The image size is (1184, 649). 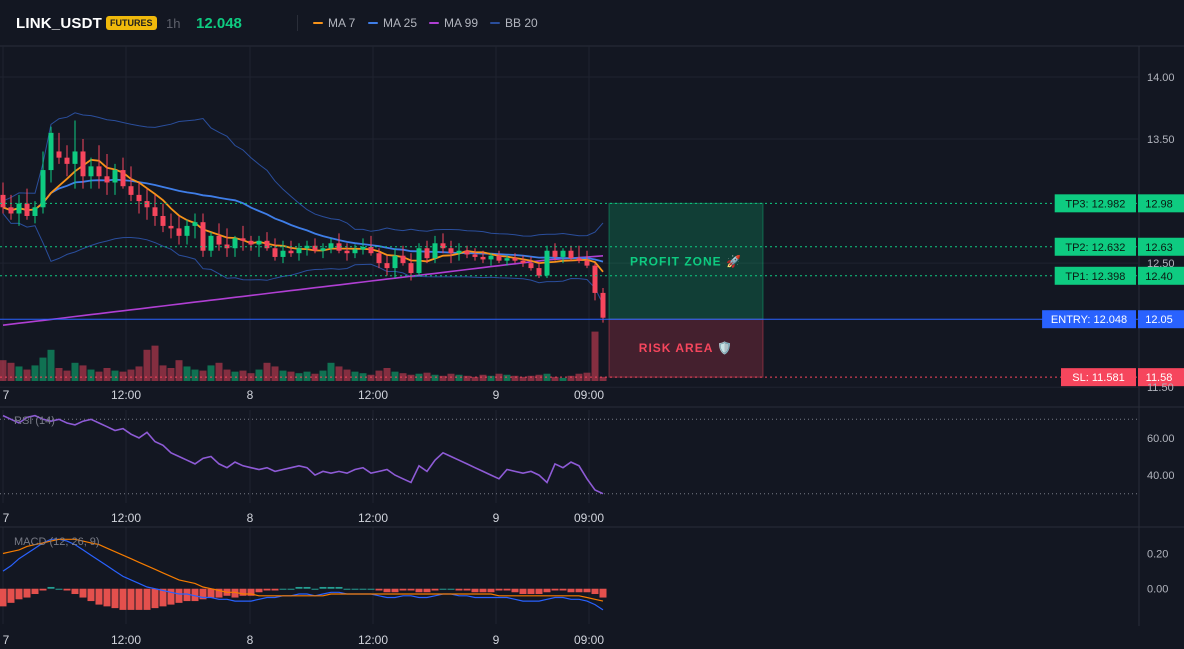 I want to click on rsi-line, so click(x=303, y=454).